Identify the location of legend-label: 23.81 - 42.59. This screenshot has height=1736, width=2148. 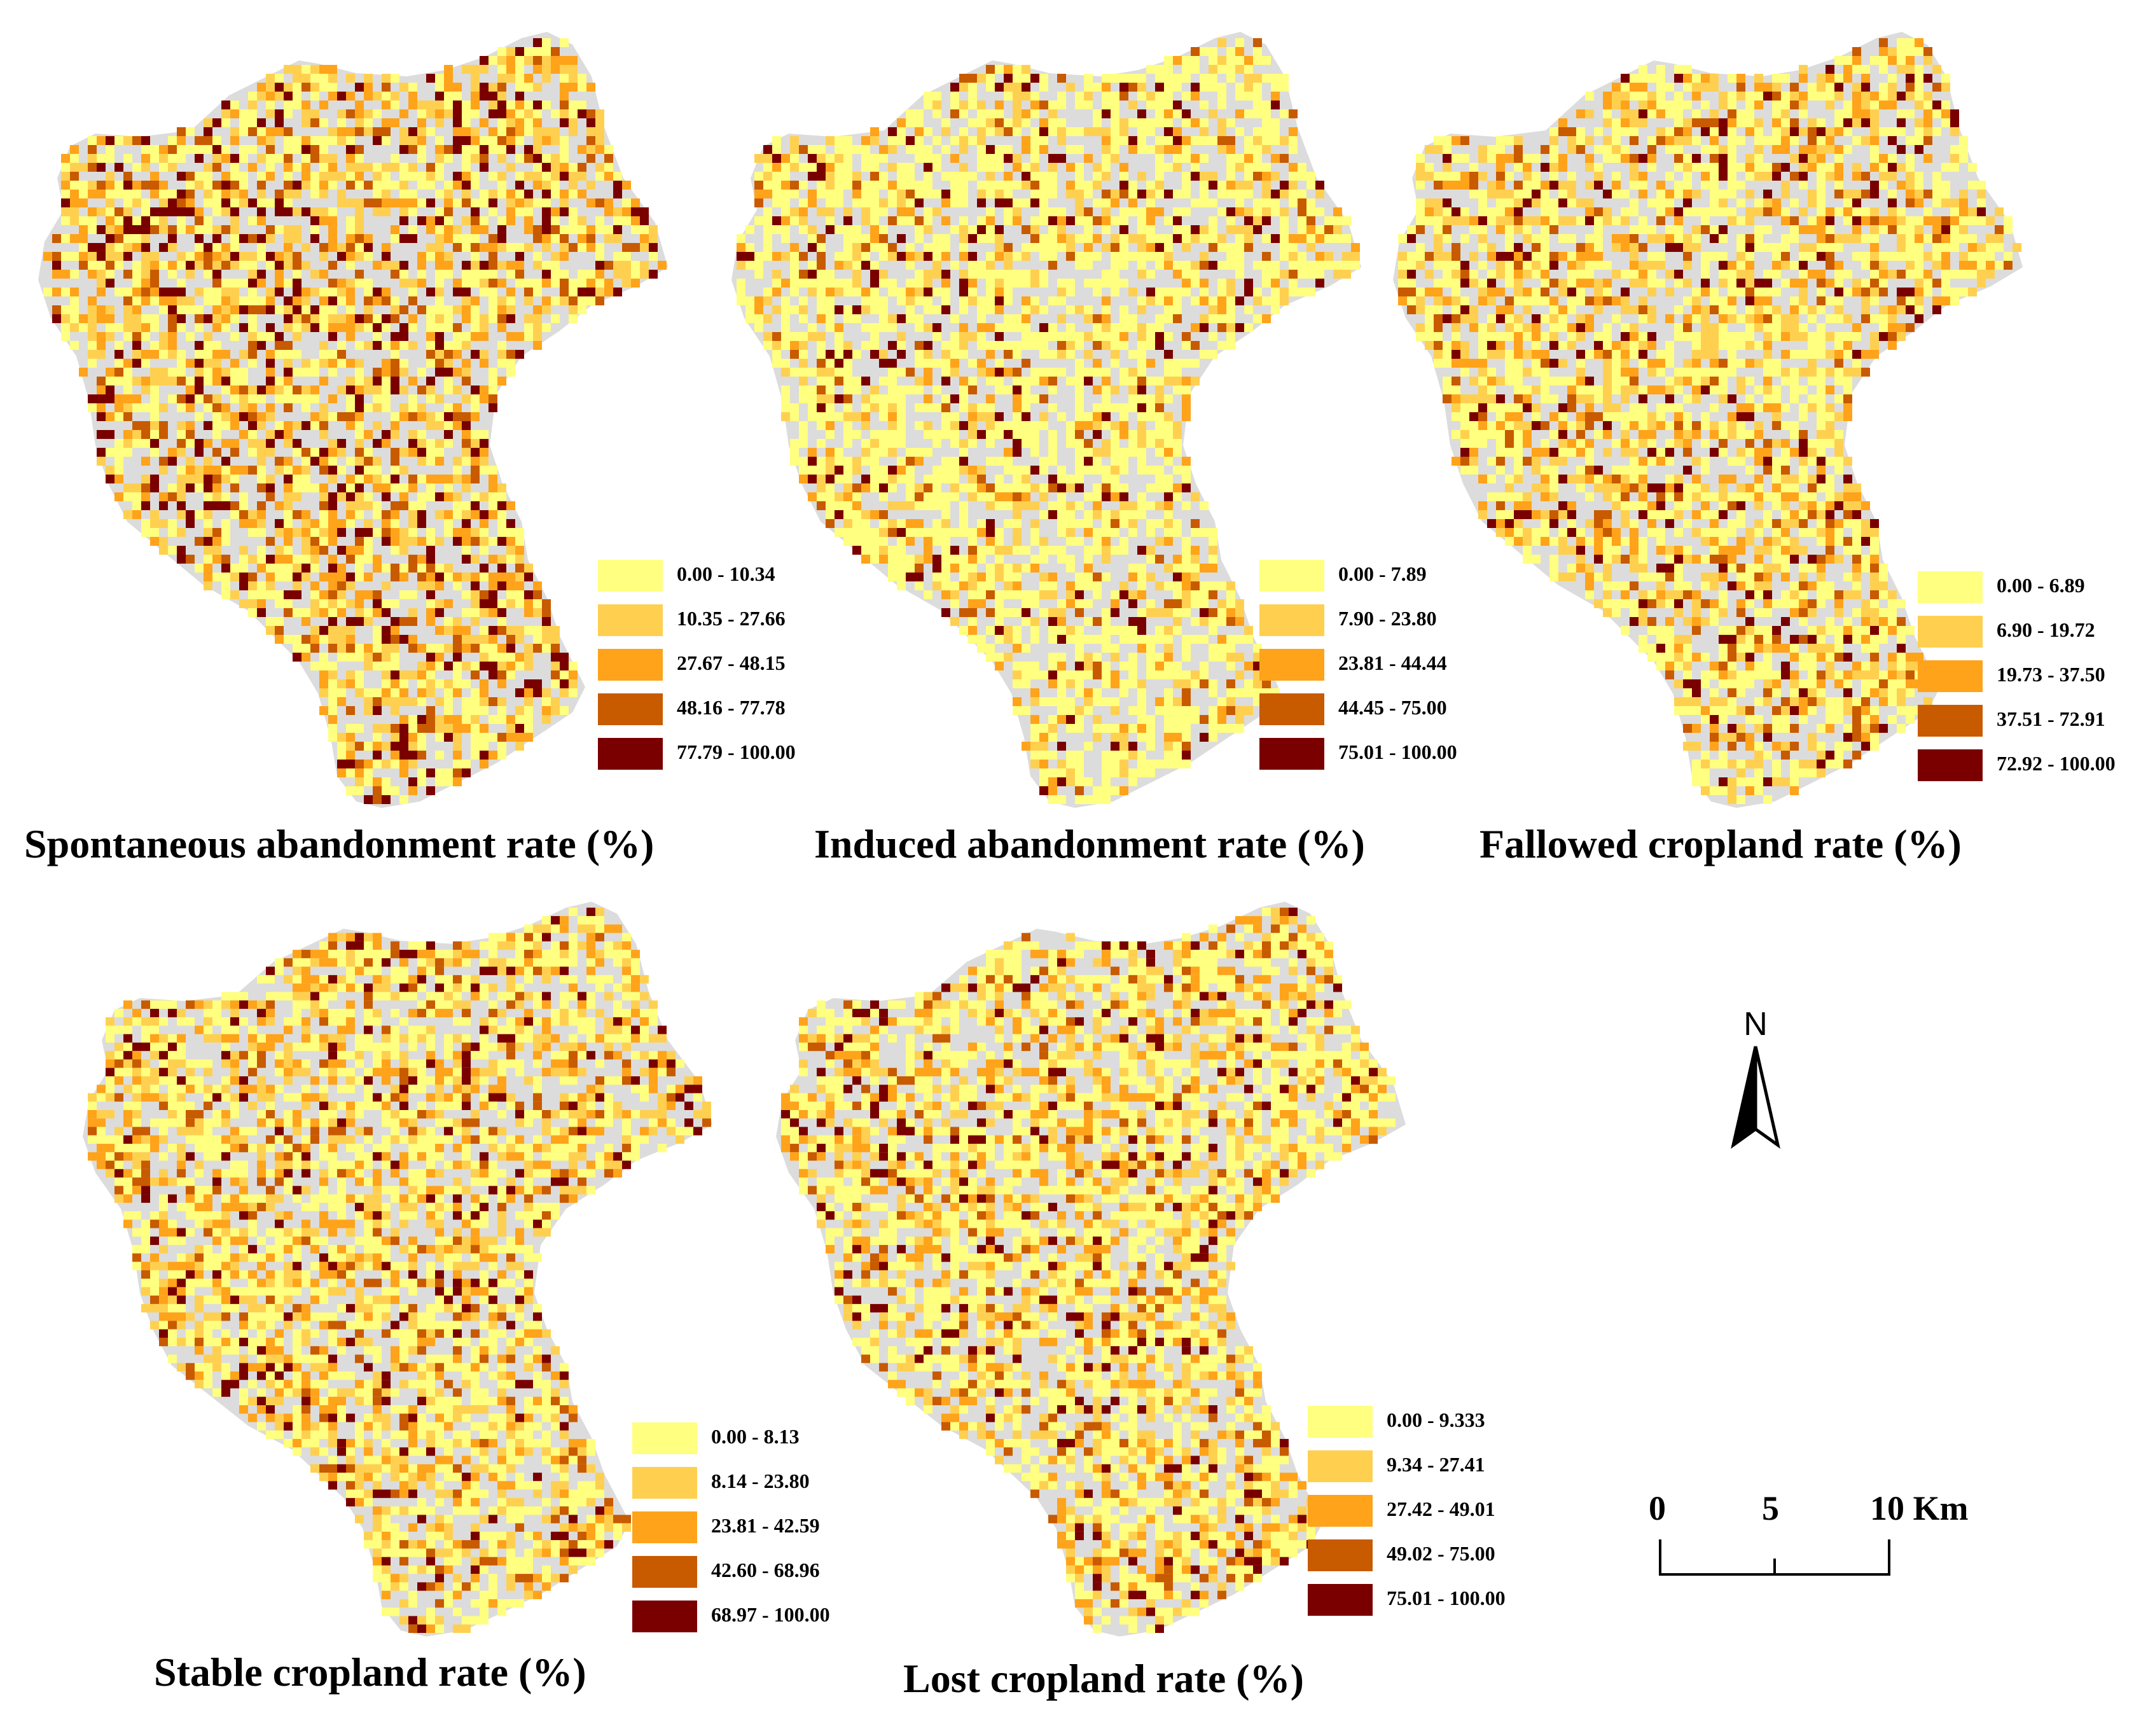
(765, 1525).